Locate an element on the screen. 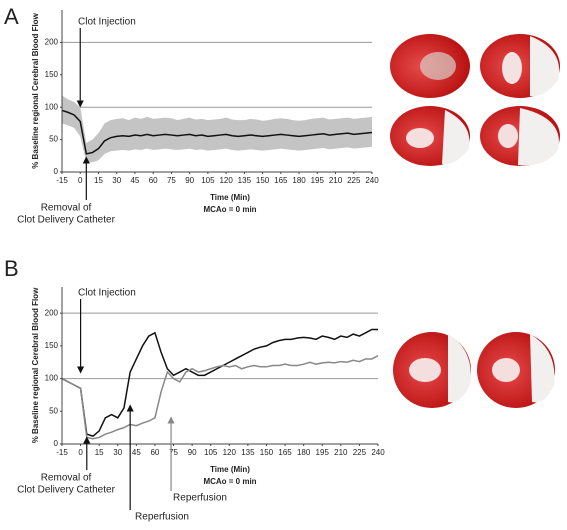 The height and width of the screenshot is (530, 567). panel-letter: A is located at coordinates (11, 16).